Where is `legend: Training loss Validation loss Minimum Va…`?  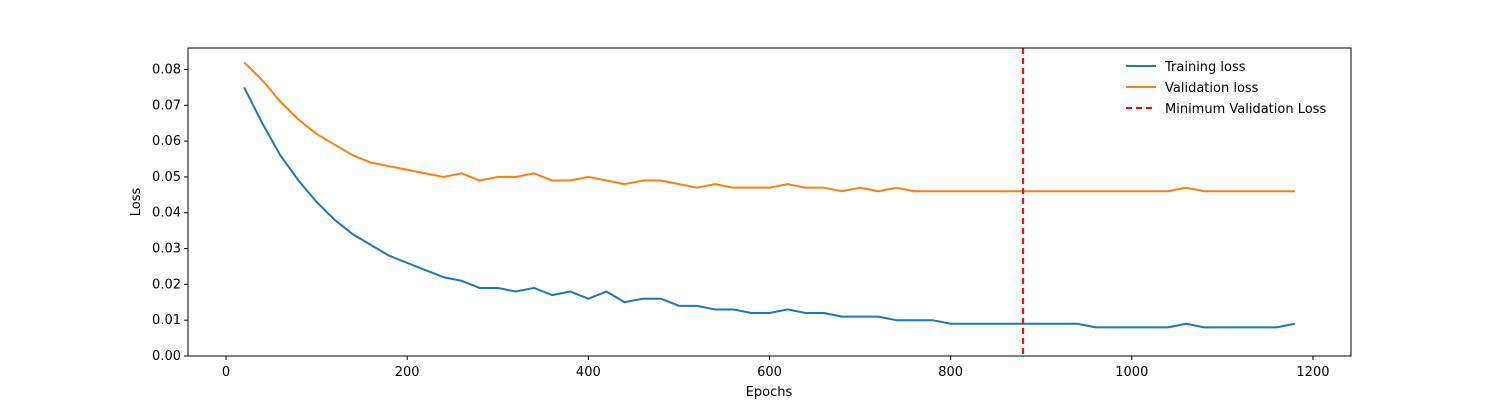 legend: Training loss Validation loss Minimum Va… is located at coordinates (1226, 88).